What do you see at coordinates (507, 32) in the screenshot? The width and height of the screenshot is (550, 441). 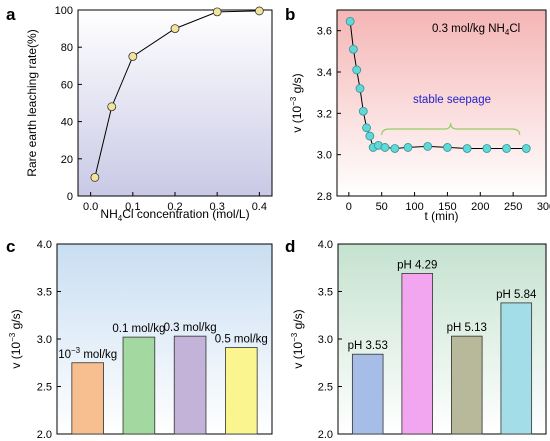 I see `annotation-sub-b: 4` at bounding box center [507, 32].